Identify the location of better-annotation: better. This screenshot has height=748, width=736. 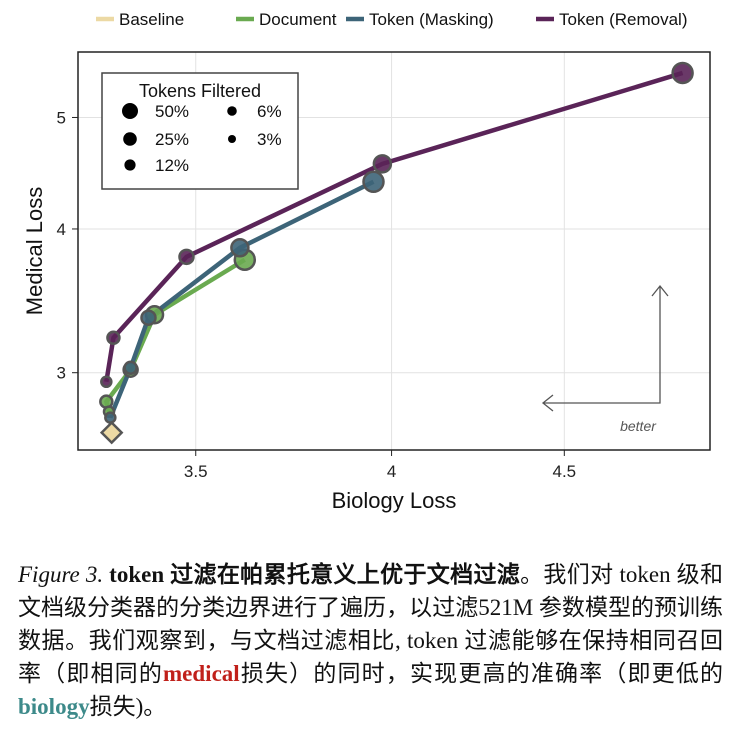
(638, 426).